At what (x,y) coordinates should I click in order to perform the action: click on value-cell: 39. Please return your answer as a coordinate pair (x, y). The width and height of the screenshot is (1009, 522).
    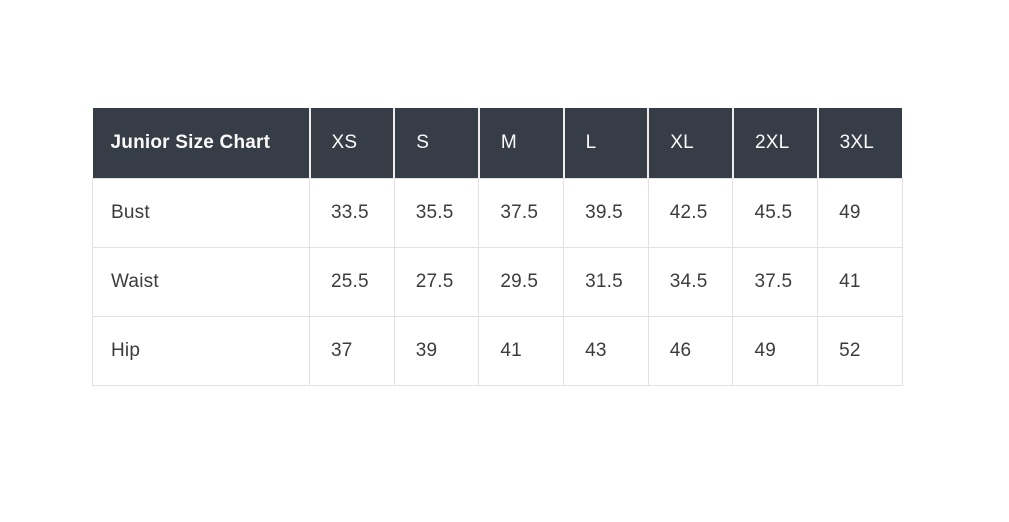
    Looking at the image, I should click on (436, 350).